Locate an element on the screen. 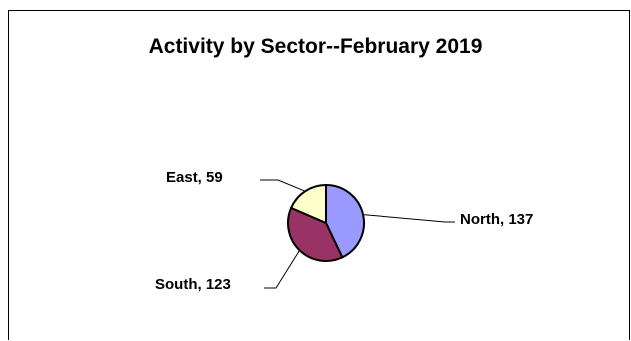  leader-line-north is located at coordinates (409, 218).